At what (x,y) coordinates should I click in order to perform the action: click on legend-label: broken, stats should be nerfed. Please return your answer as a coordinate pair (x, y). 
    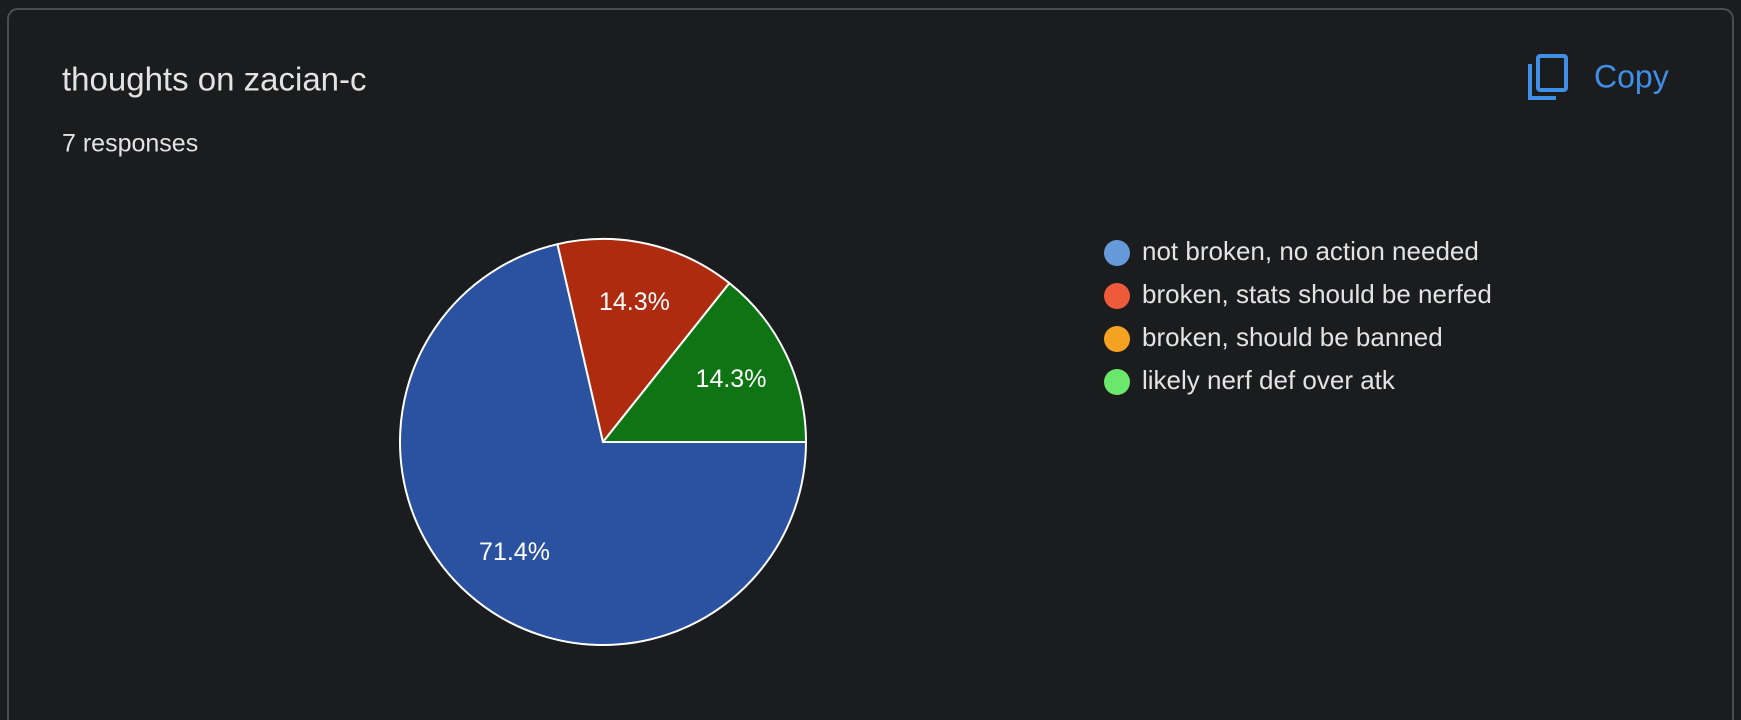
    Looking at the image, I should click on (1317, 294).